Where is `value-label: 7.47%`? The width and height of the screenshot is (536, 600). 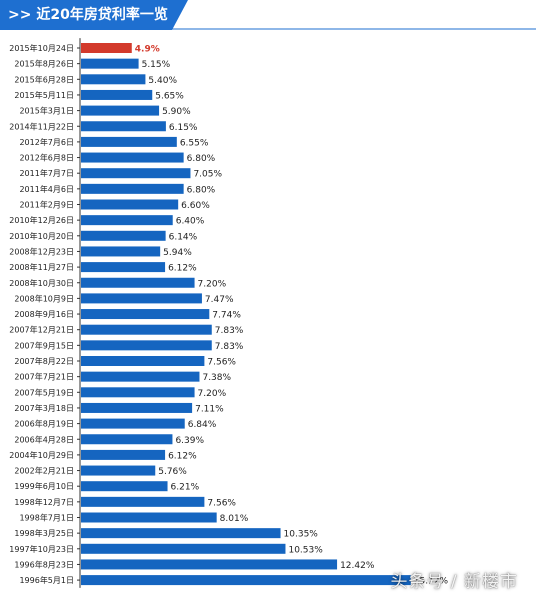
value-label: 7.47% is located at coordinates (219, 300).